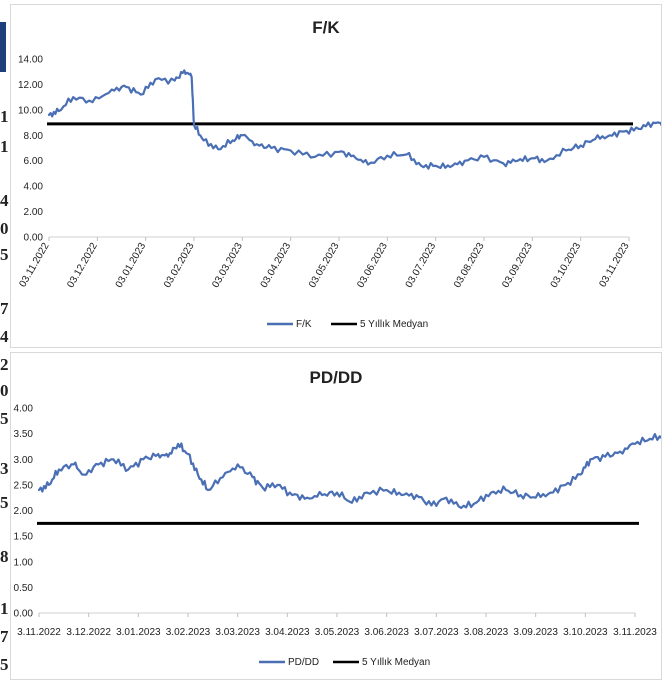 This screenshot has width=671, height=682. Describe the element at coordinates (227, 265) in the screenshot. I see `x-tick-label: 03.03.2023` at that location.